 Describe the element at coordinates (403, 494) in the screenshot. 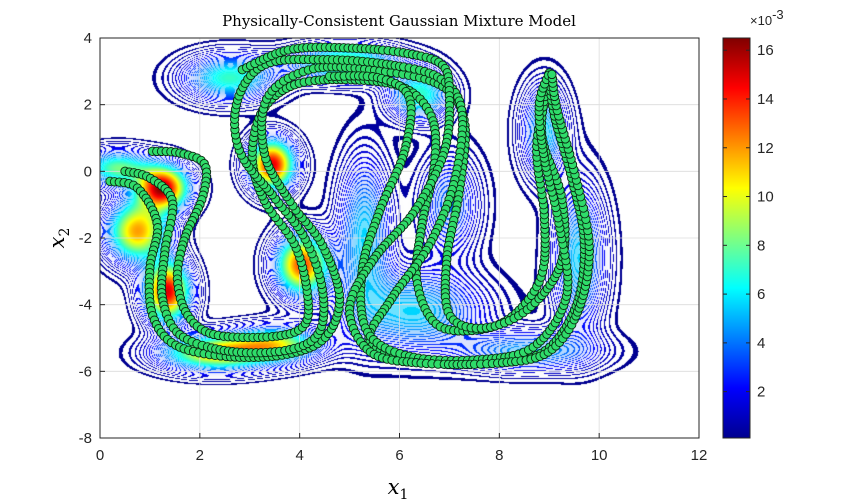

I see `x-axis-label-sub: 1` at that location.